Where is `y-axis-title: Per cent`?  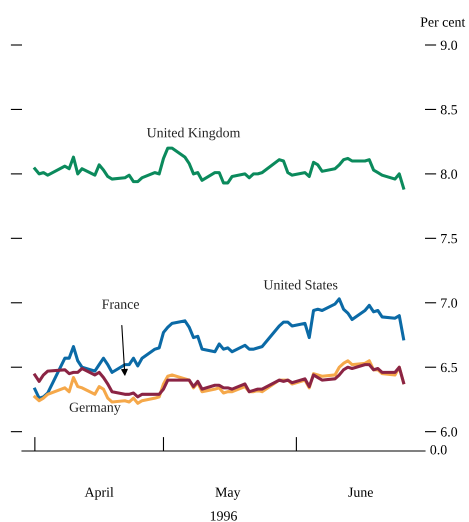
y-axis-title: Per cent is located at coordinates (443, 22).